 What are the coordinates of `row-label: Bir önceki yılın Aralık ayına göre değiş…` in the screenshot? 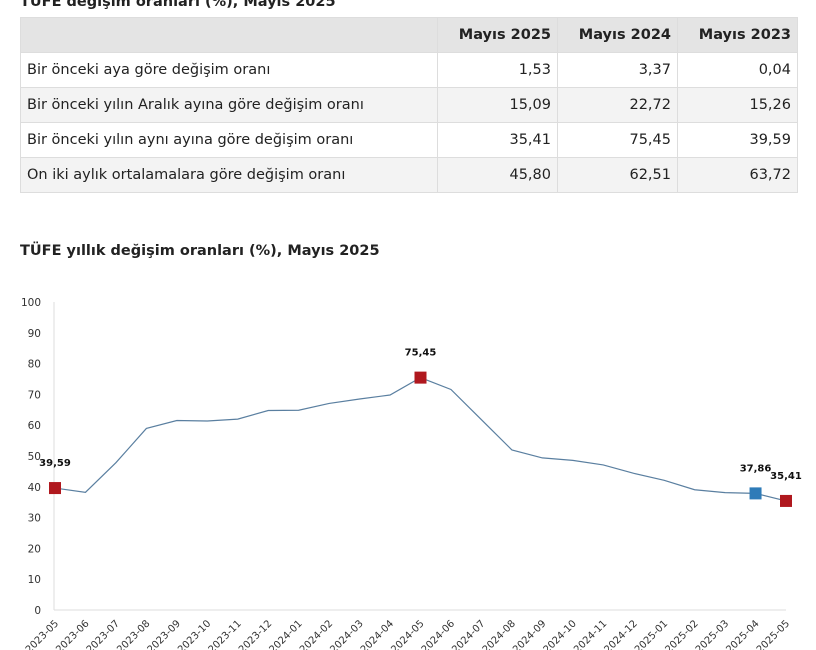 It's located at (229, 105).